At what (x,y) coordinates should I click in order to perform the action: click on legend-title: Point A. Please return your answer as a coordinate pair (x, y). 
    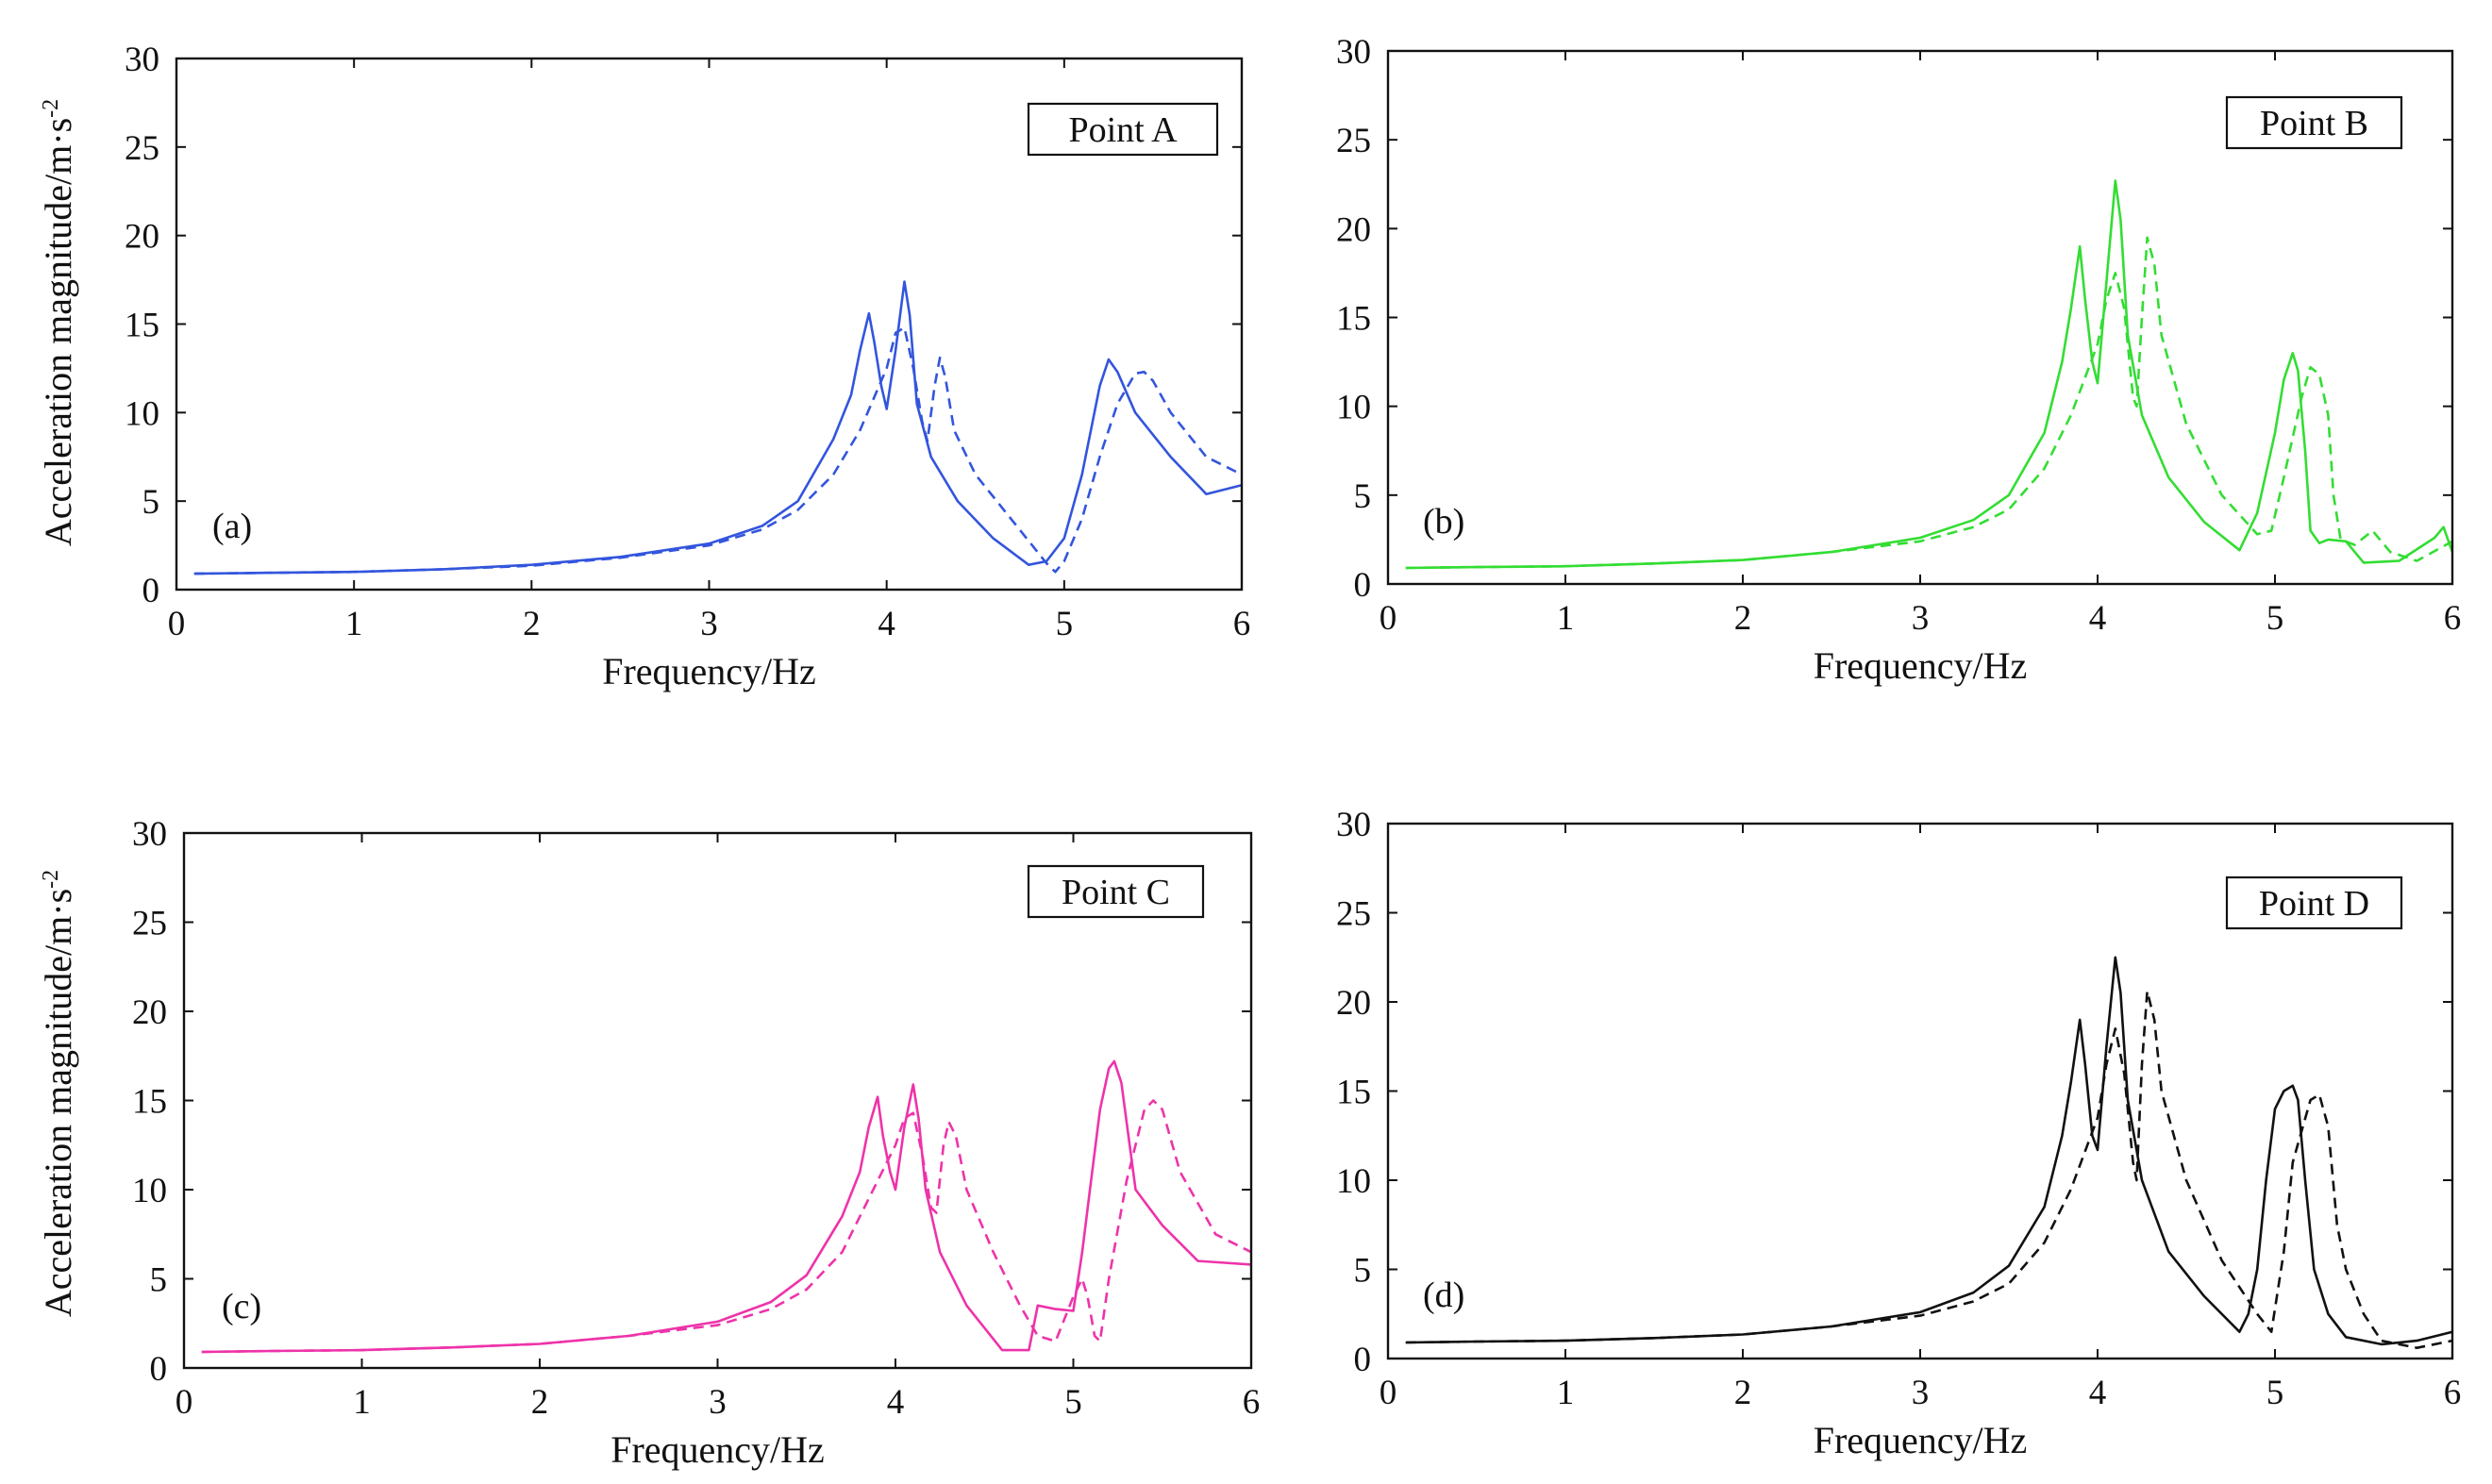
    Looking at the image, I should click on (1123, 130).